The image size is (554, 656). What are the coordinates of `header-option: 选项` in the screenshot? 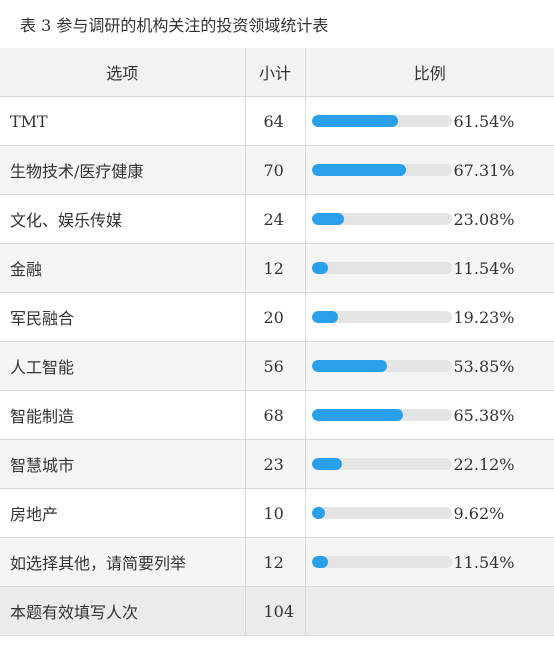 It's located at (122, 72).